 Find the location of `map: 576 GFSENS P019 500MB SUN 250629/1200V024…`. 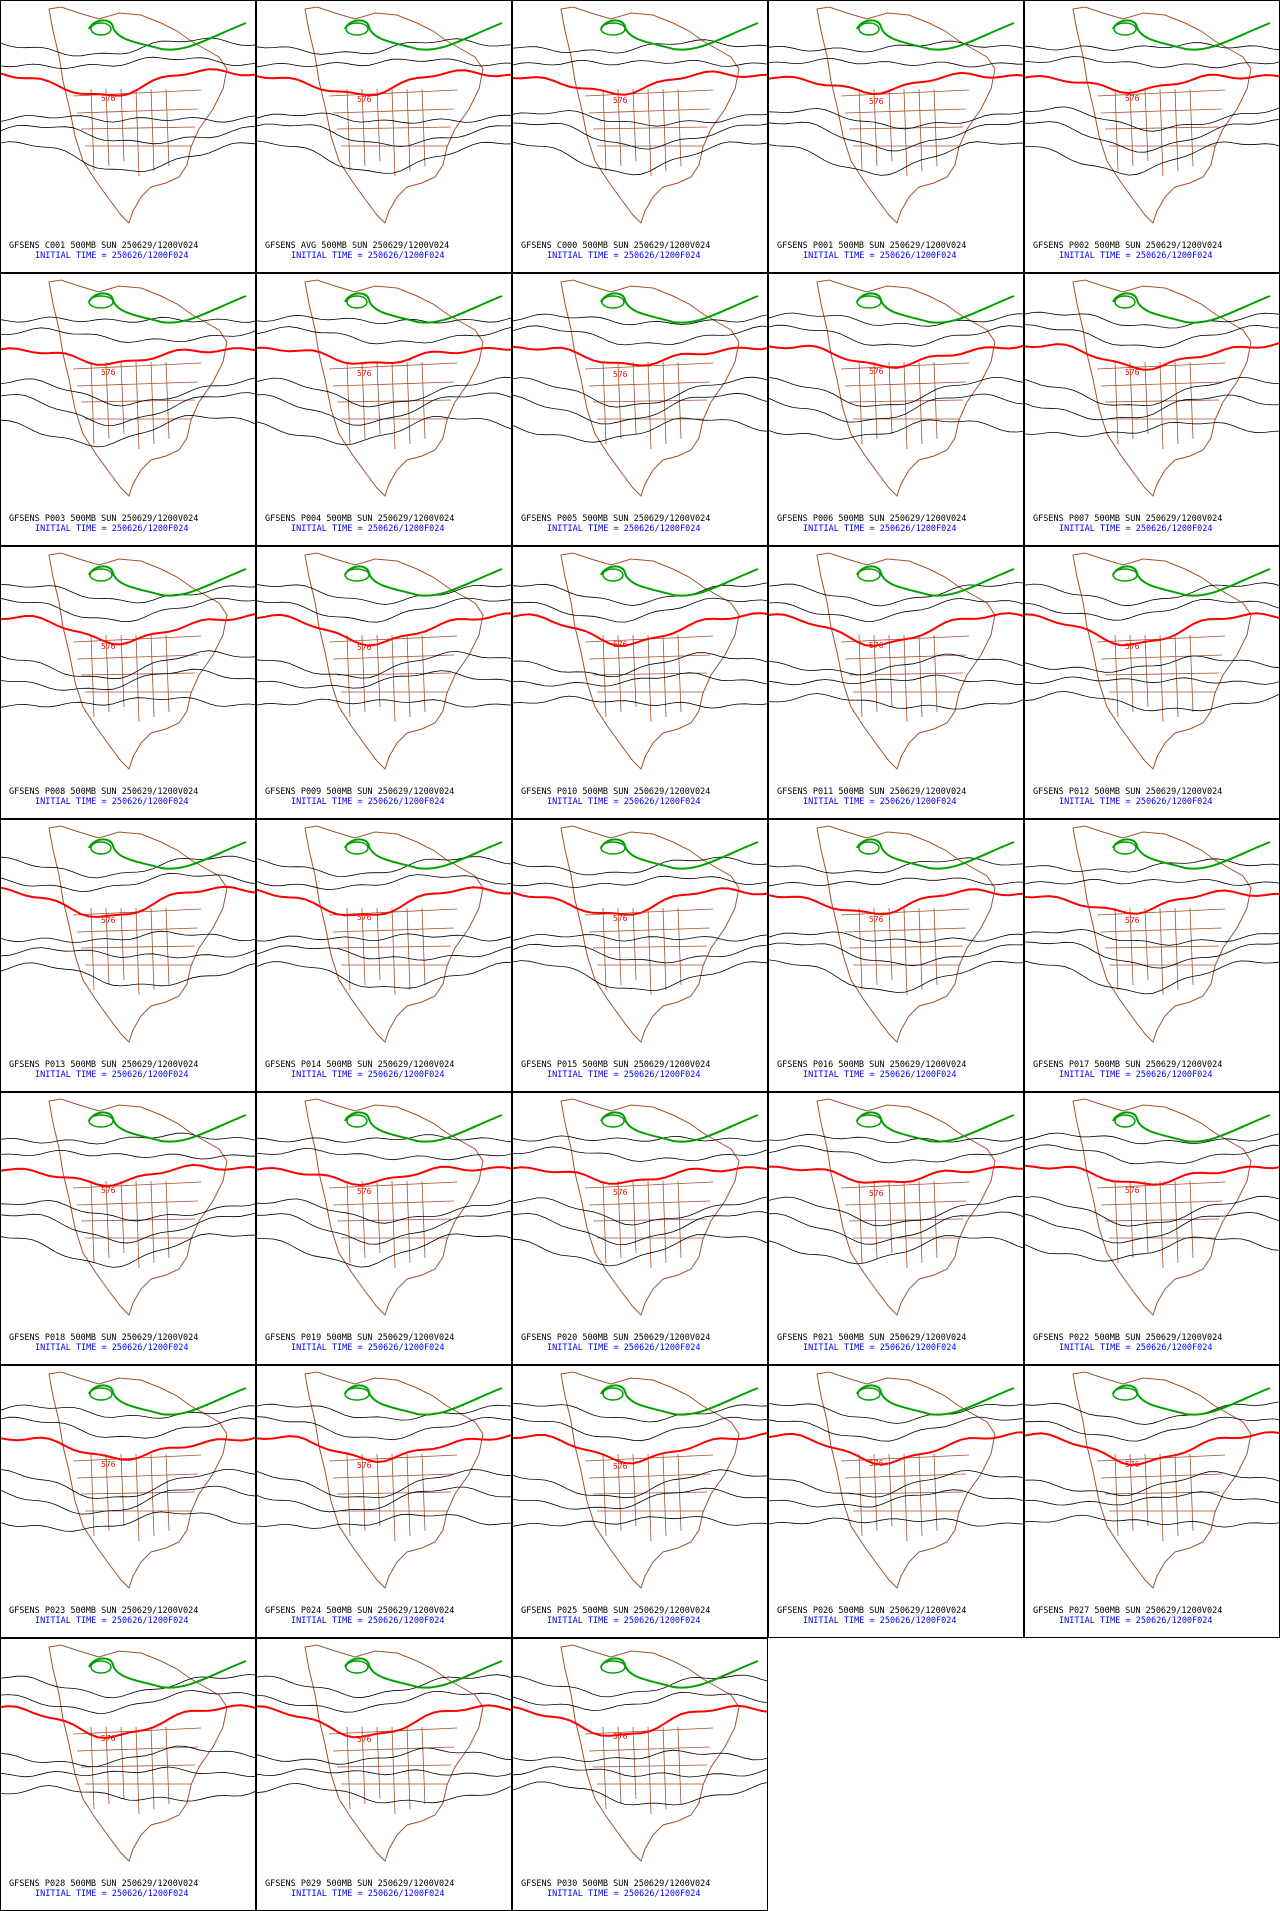

map: 576 GFSENS P019 500MB SUN 250629/1200V024… is located at coordinates (384, 1225).